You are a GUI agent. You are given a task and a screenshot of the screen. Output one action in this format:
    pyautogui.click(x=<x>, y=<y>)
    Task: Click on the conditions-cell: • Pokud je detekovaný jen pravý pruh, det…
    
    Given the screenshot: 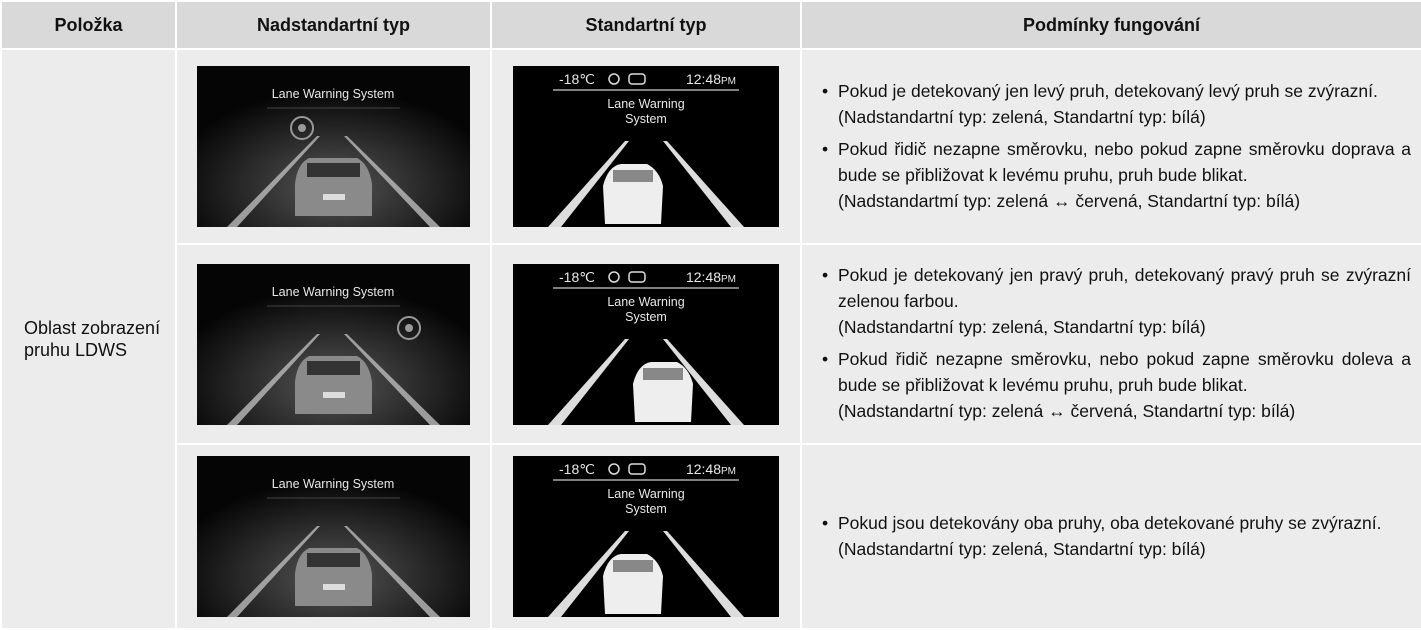 What is the action you would take?
    pyautogui.click(x=1110, y=344)
    